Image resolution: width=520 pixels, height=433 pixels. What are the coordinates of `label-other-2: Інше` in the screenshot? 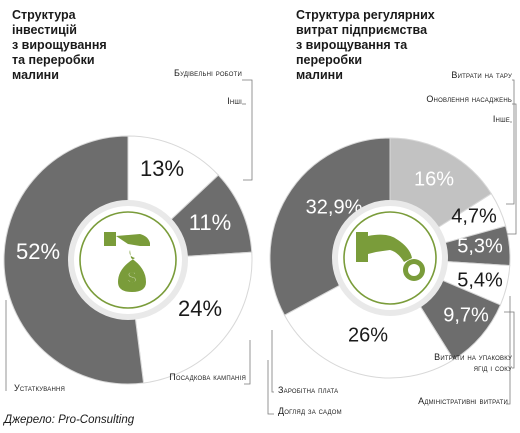 It's located at (501, 119).